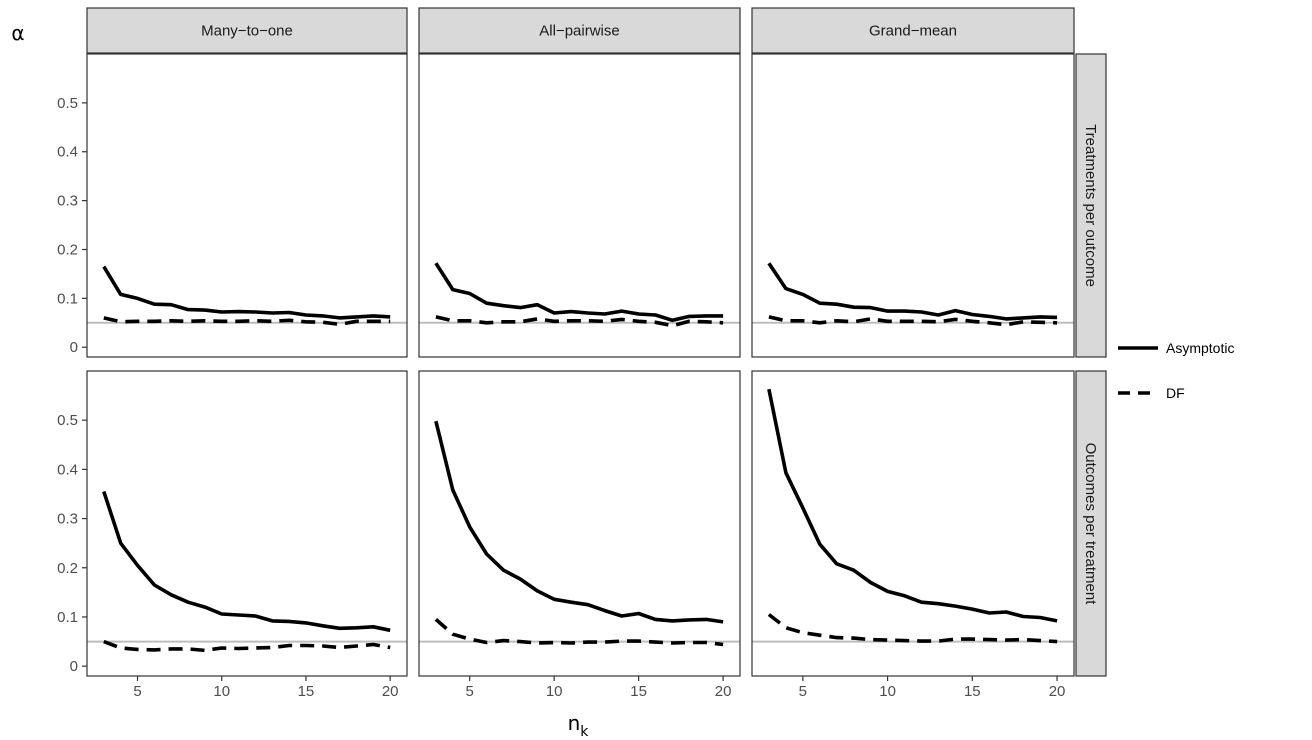  I want to click on strip-treatments-per-outcome, so click(1091, 205).